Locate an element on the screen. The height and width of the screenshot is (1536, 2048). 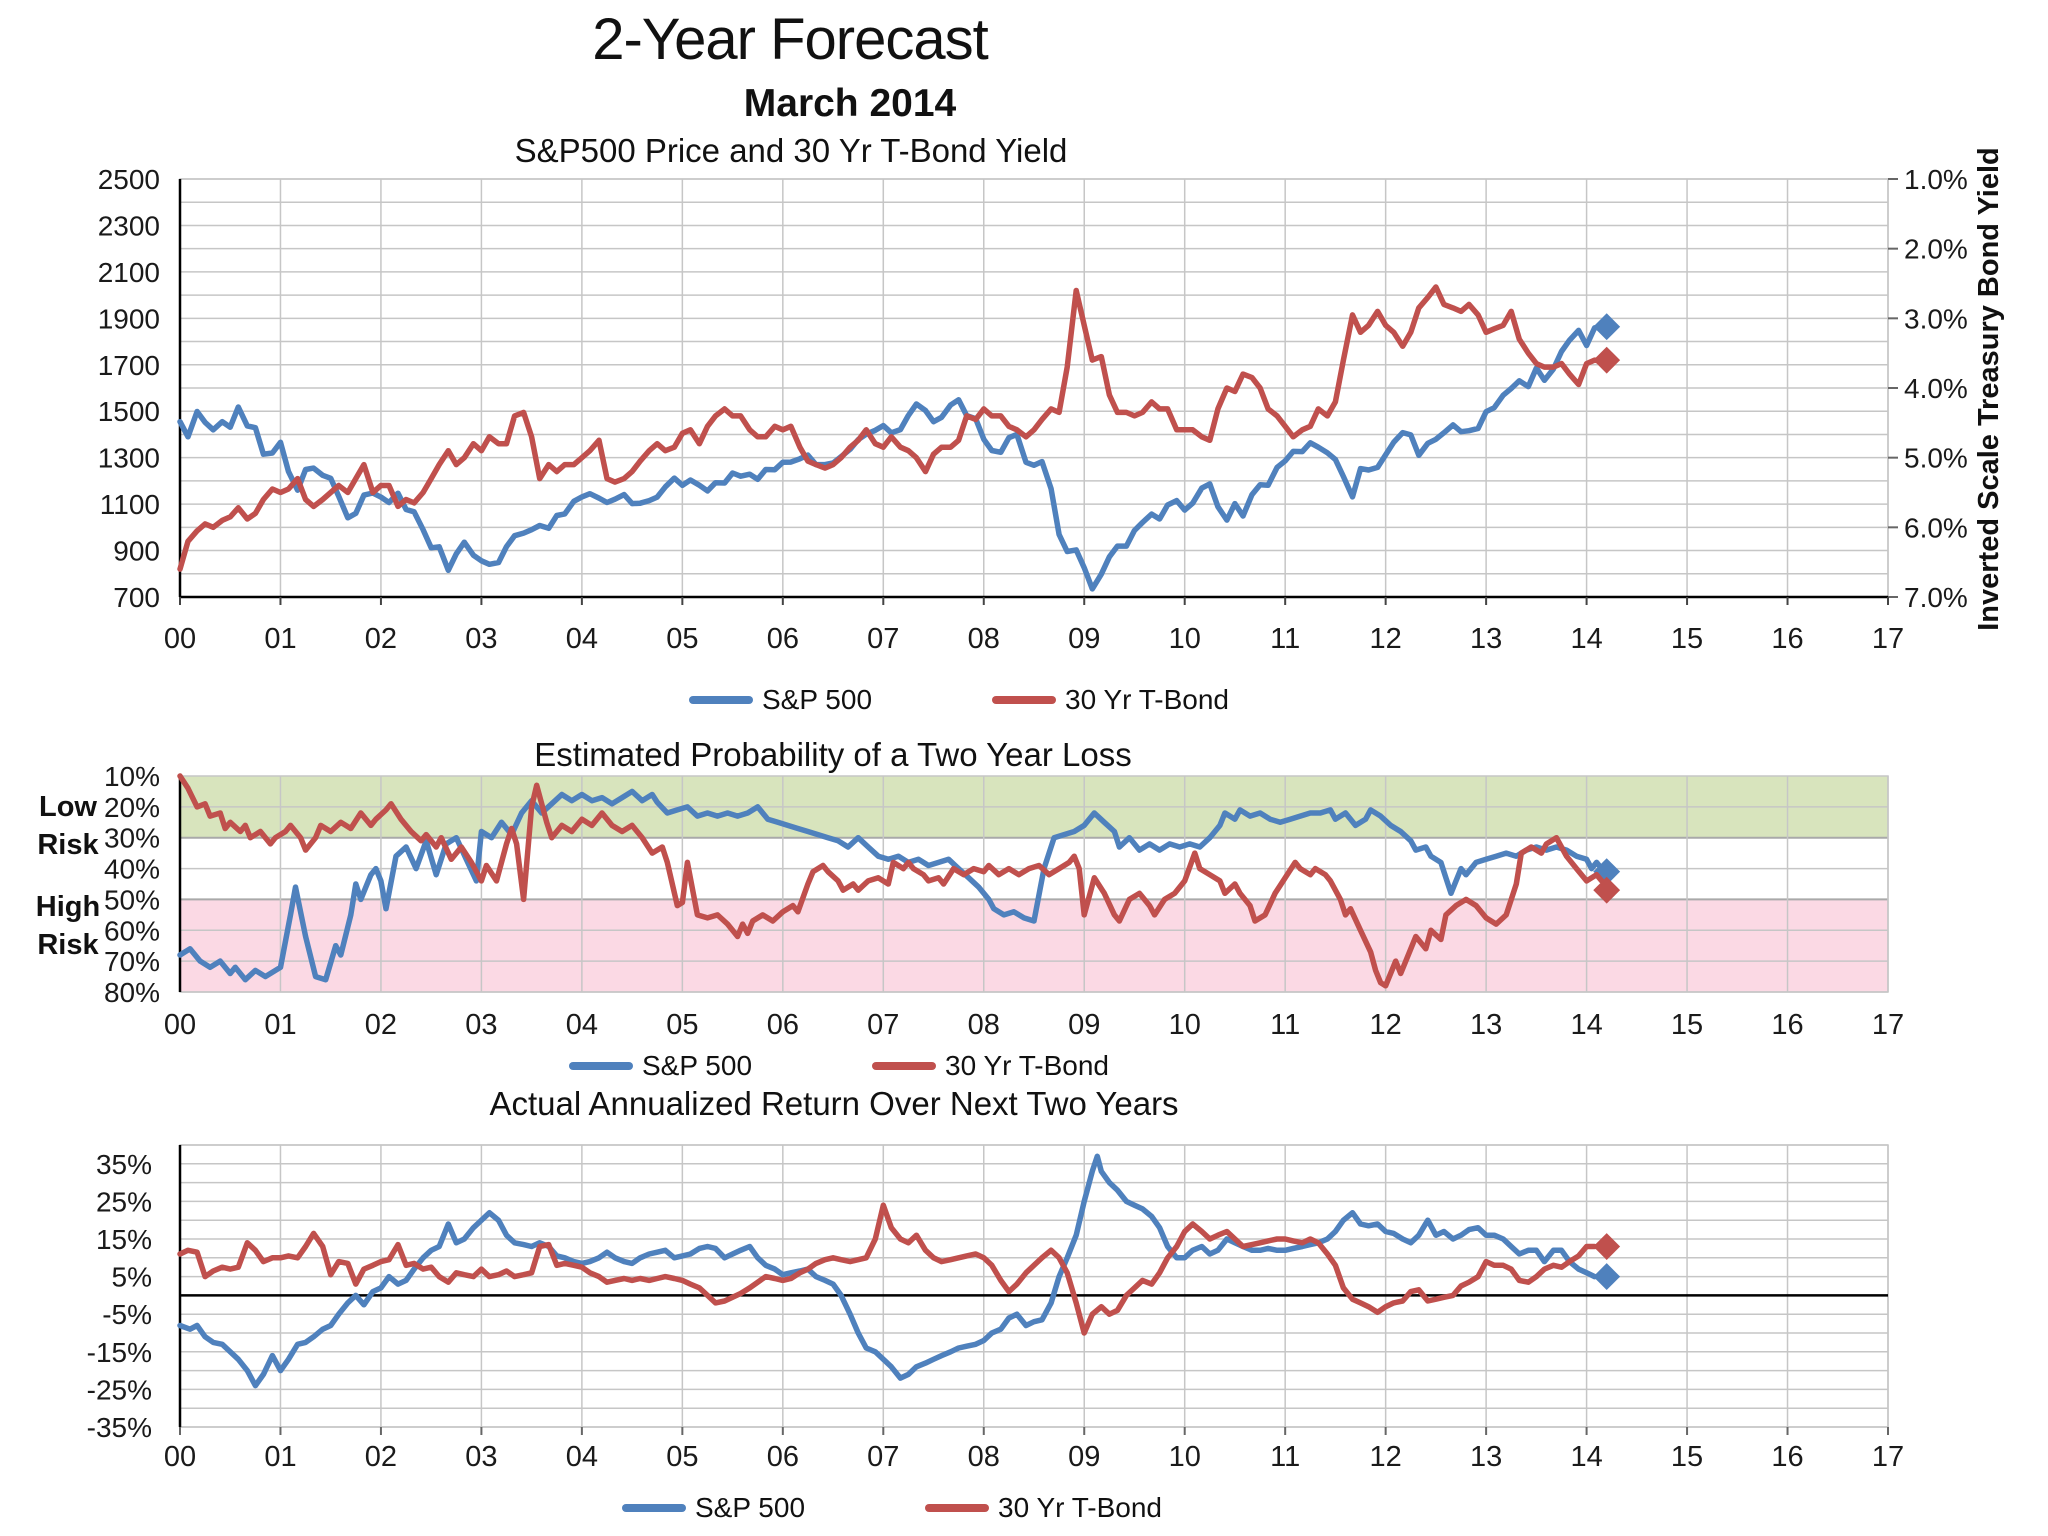
y-axis-label: 700 is located at coordinates (136, 597).